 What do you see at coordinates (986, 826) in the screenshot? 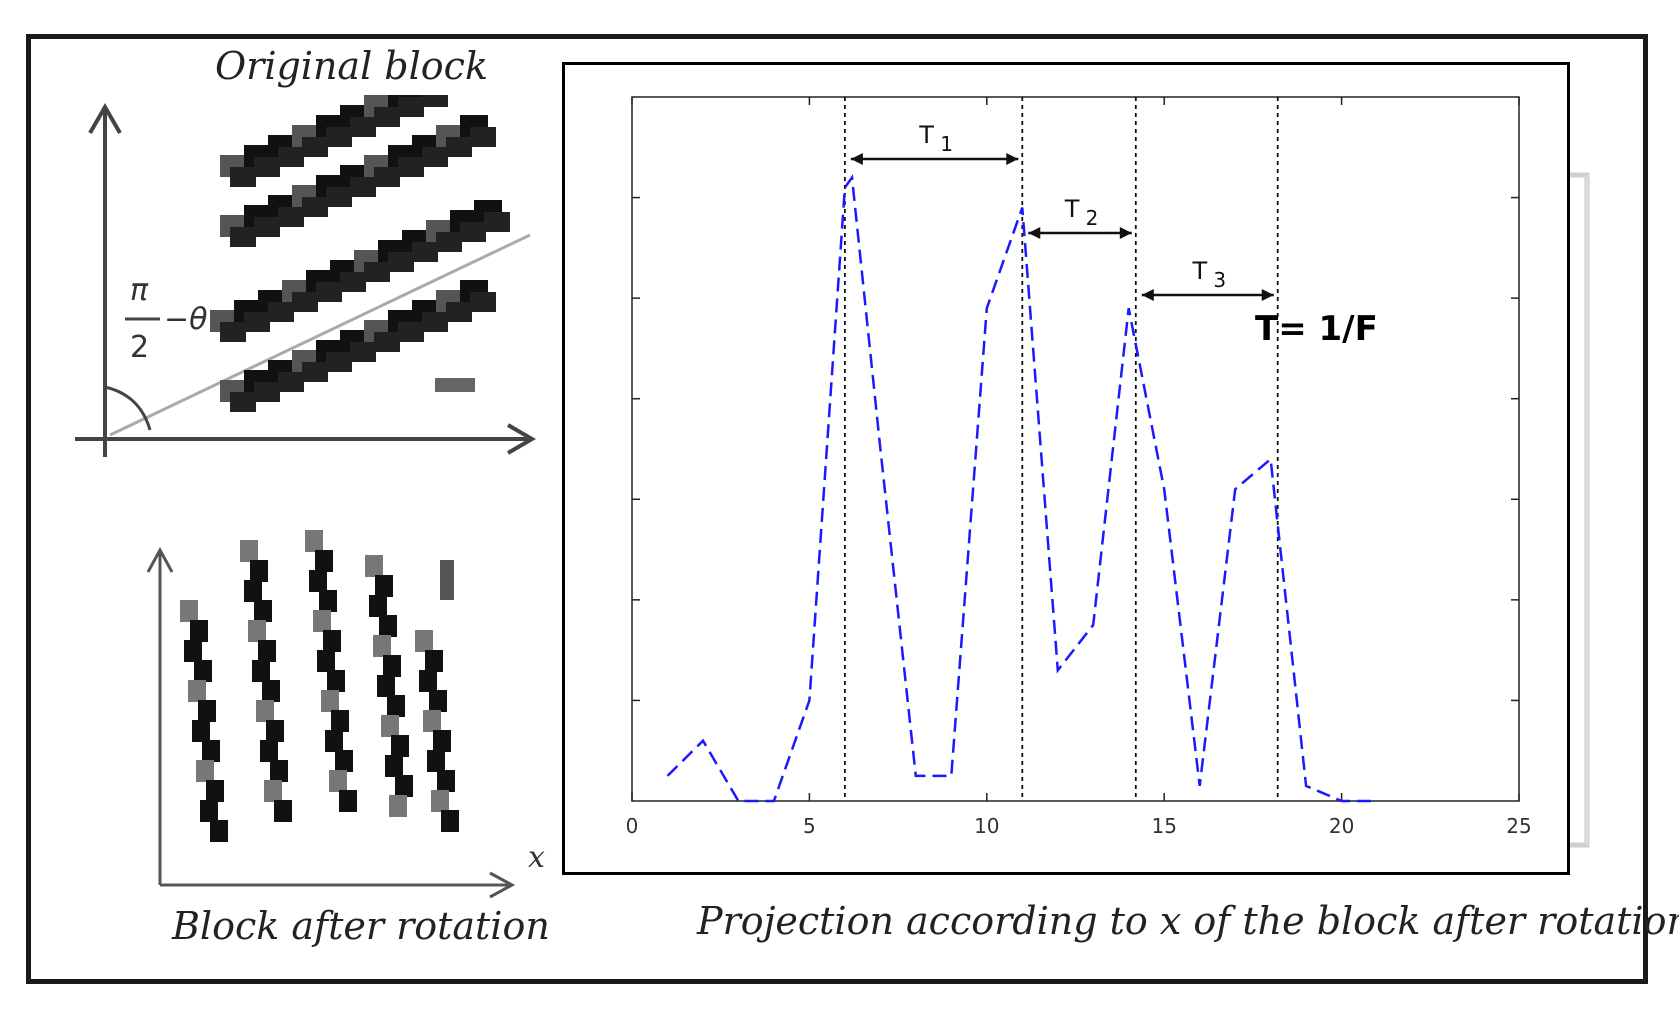
I see `x-tick-label: 10` at bounding box center [986, 826].